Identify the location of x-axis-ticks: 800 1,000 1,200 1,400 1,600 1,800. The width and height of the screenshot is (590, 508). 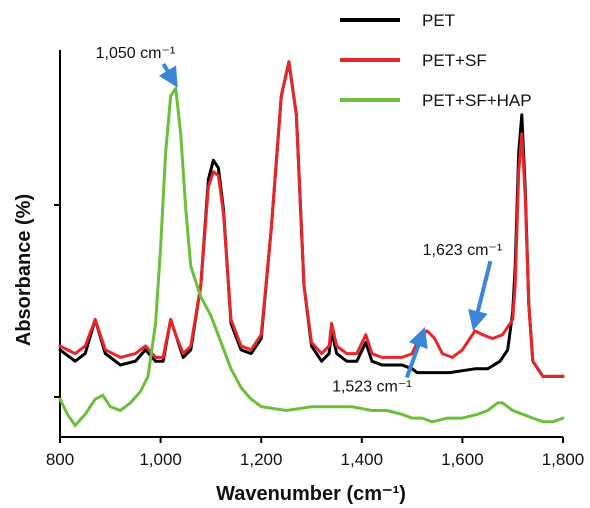
(315, 453).